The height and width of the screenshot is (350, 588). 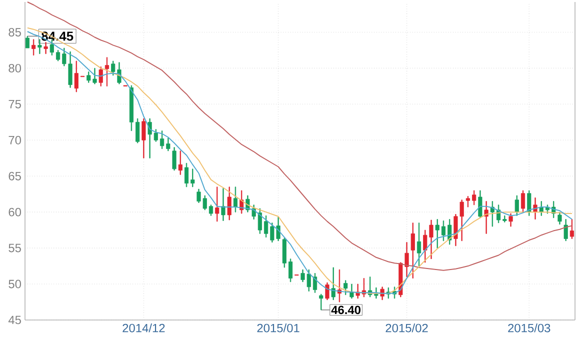 I want to click on annotation: 46.40, so click(x=345, y=310).